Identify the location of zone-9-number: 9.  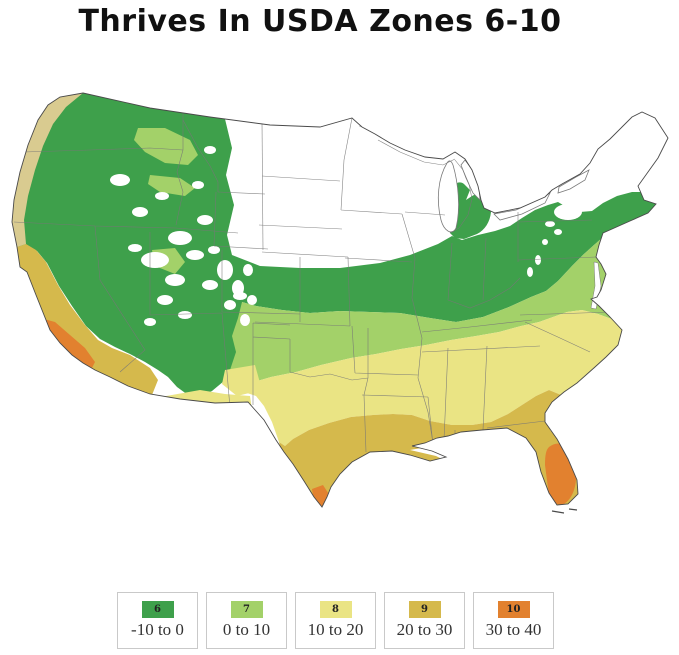
(424, 609).